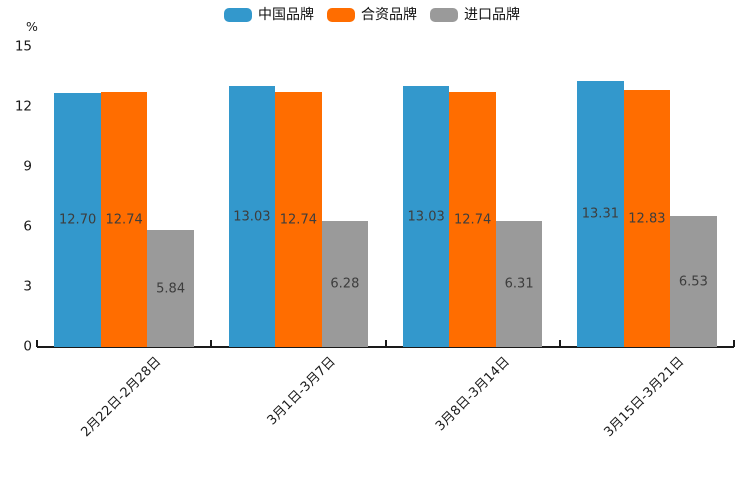  Describe the element at coordinates (286, 15) in the screenshot. I see `legend-item-label: 中国品牌` at that location.